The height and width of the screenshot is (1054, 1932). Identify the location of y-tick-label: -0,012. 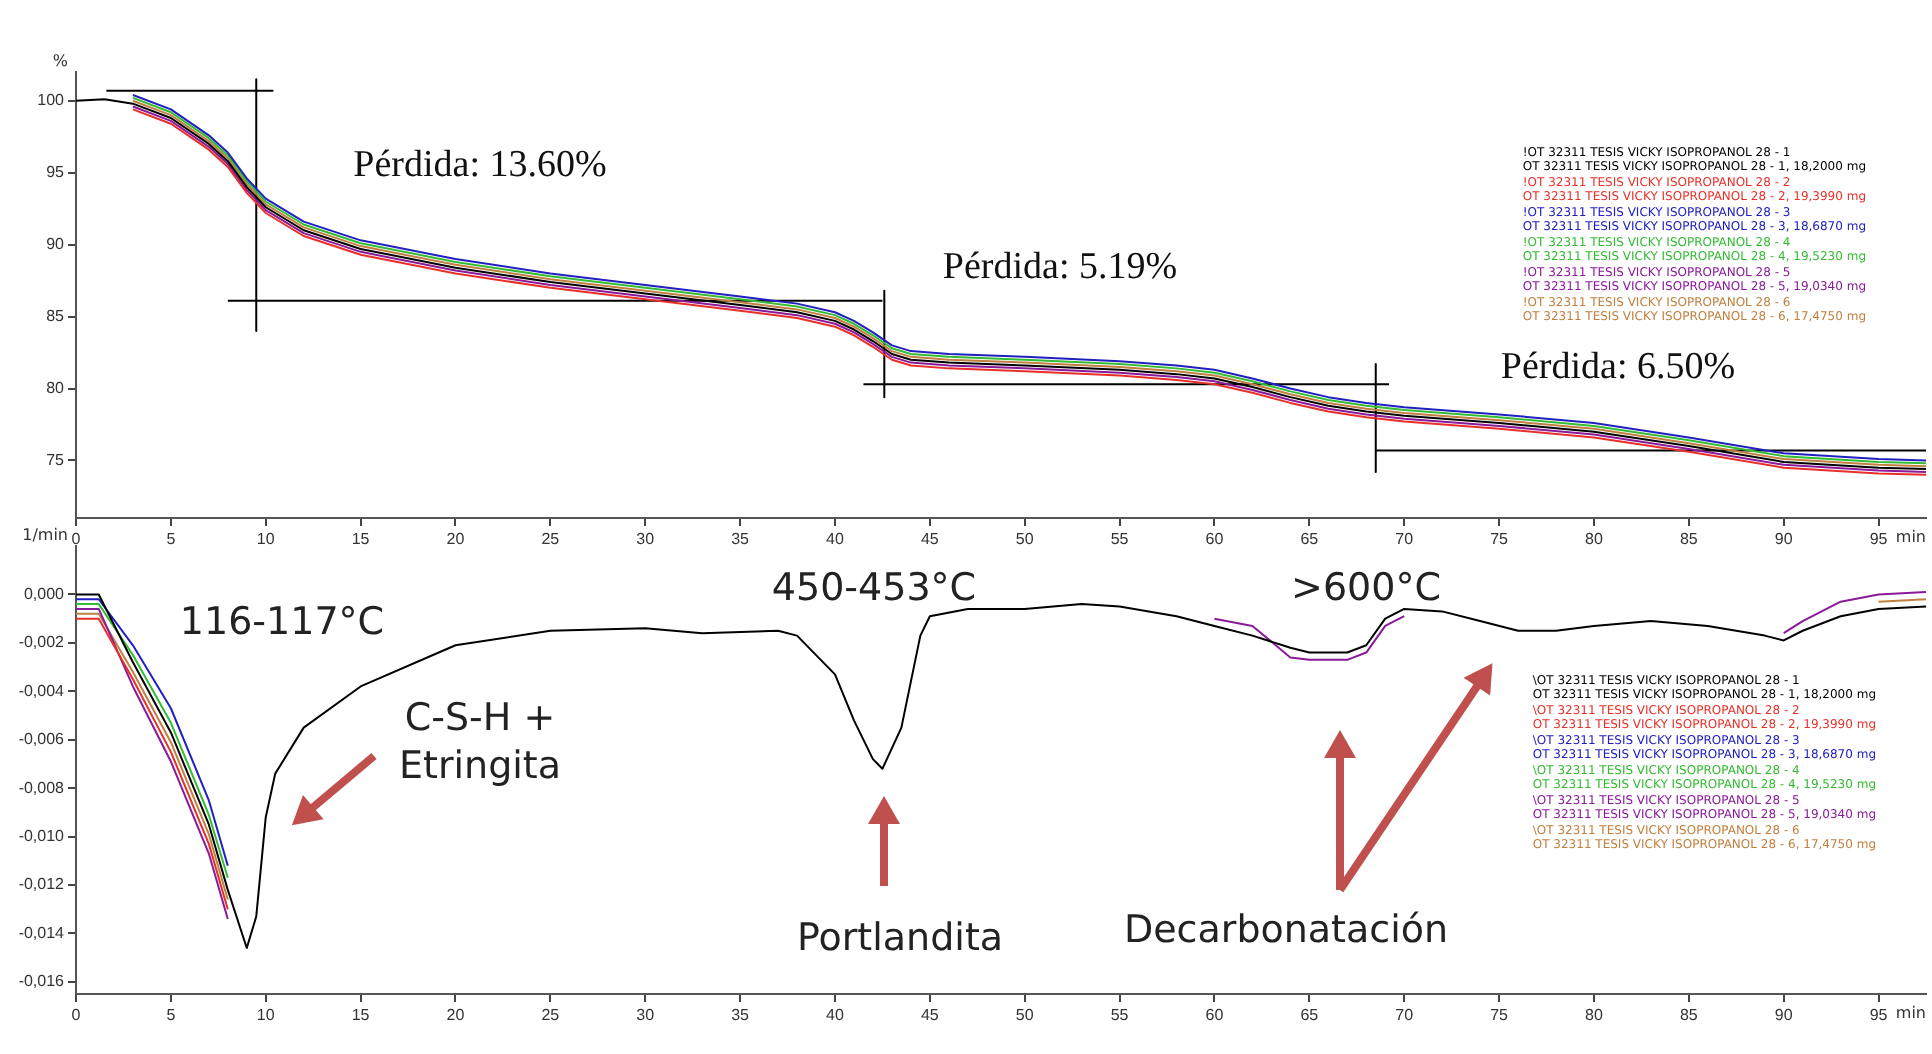
(42, 884).